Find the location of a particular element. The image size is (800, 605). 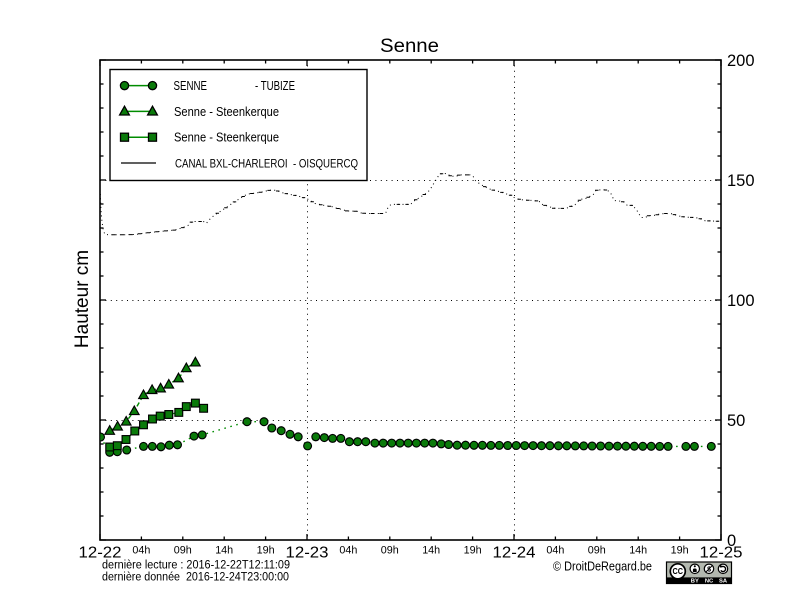

svg-text: 12-24 is located at coordinates (514, 553).